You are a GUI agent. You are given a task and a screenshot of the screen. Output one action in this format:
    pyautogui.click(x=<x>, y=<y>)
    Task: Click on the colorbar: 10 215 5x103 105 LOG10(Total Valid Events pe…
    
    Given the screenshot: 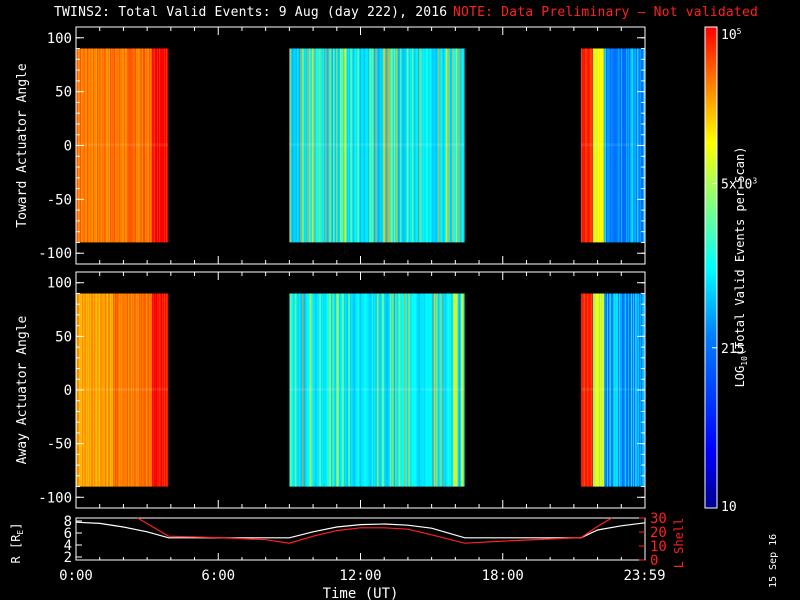 What is the action you would take?
    pyautogui.click(x=730, y=270)
    